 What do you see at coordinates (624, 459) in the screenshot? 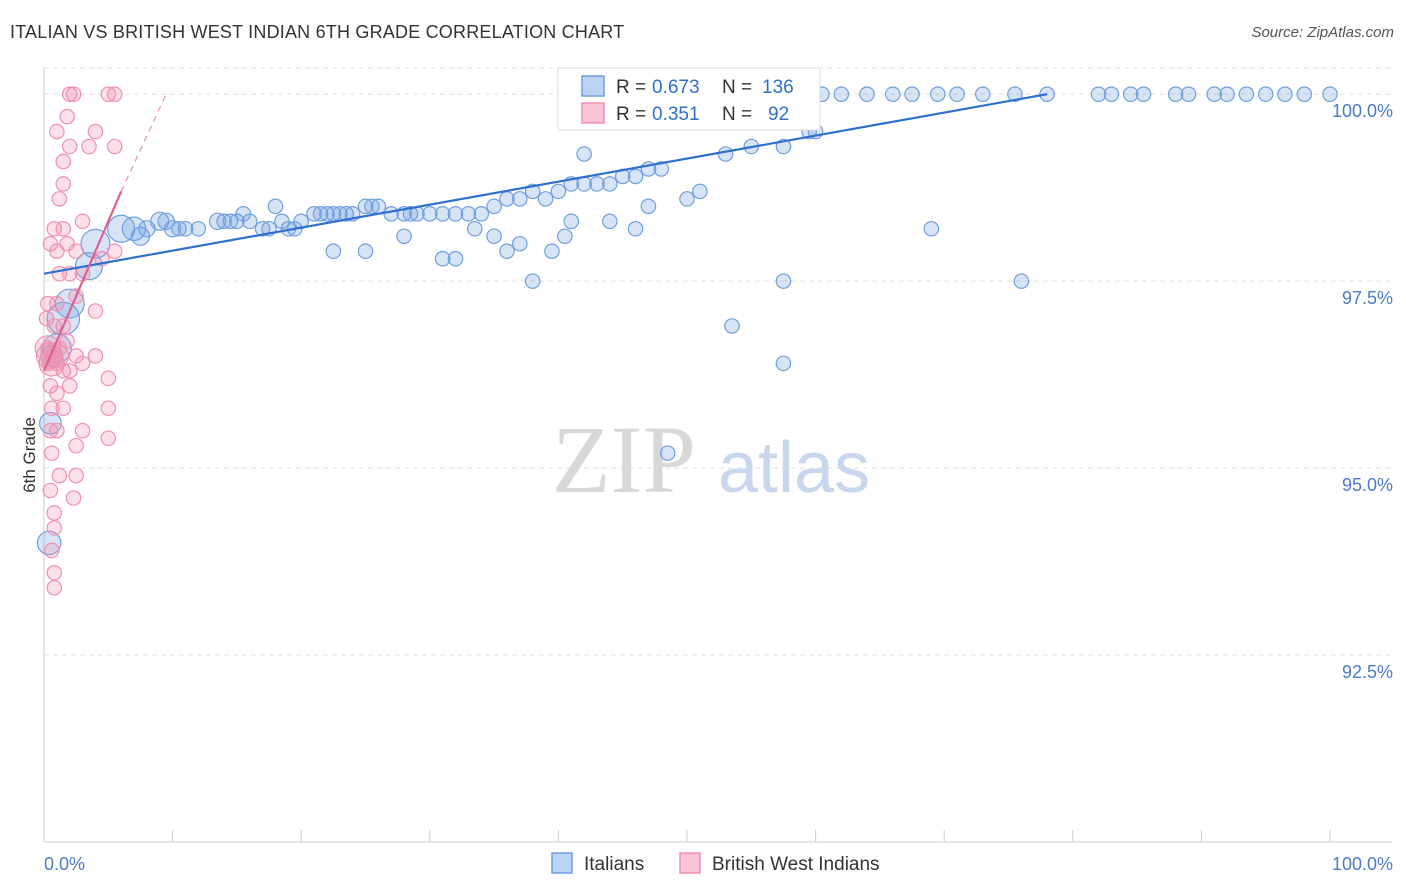
I see `watermark-zip: ZIP` at bounding box center [624, 459].